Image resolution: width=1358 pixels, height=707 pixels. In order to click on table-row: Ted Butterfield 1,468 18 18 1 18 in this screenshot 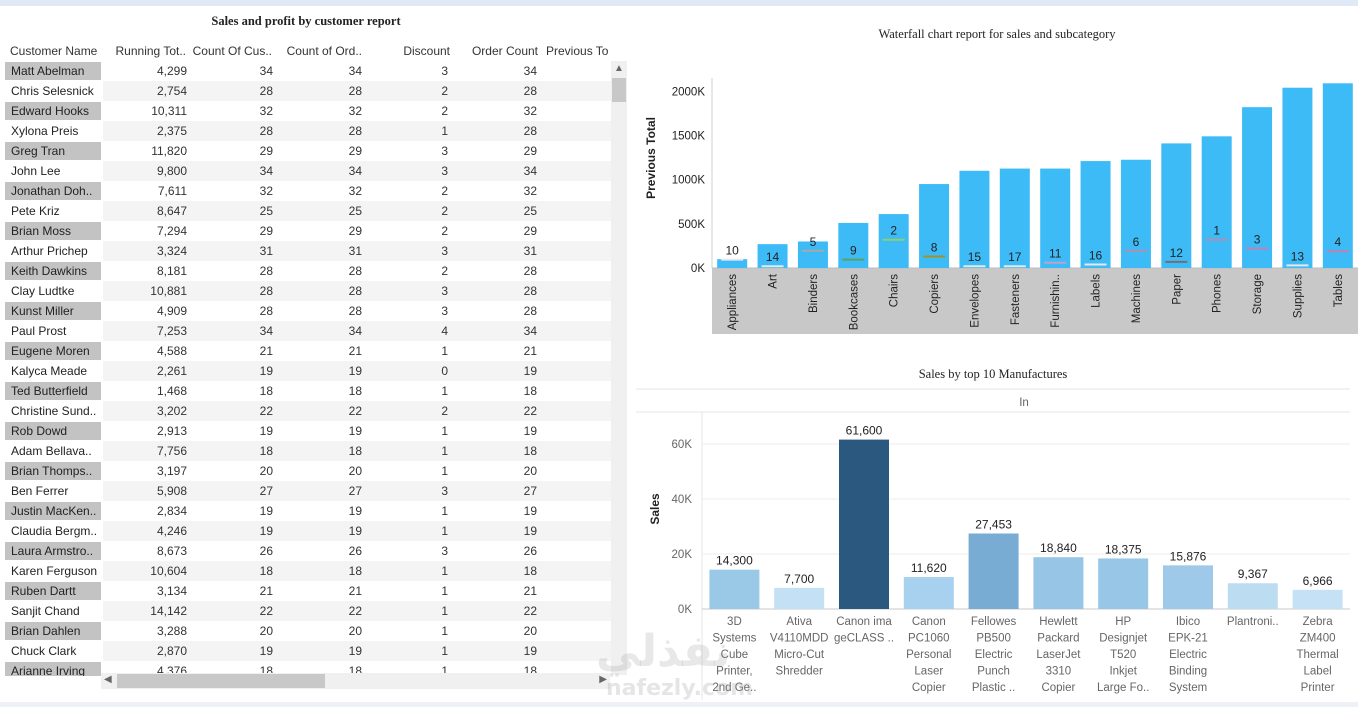, I will do `click(306, 391)`.